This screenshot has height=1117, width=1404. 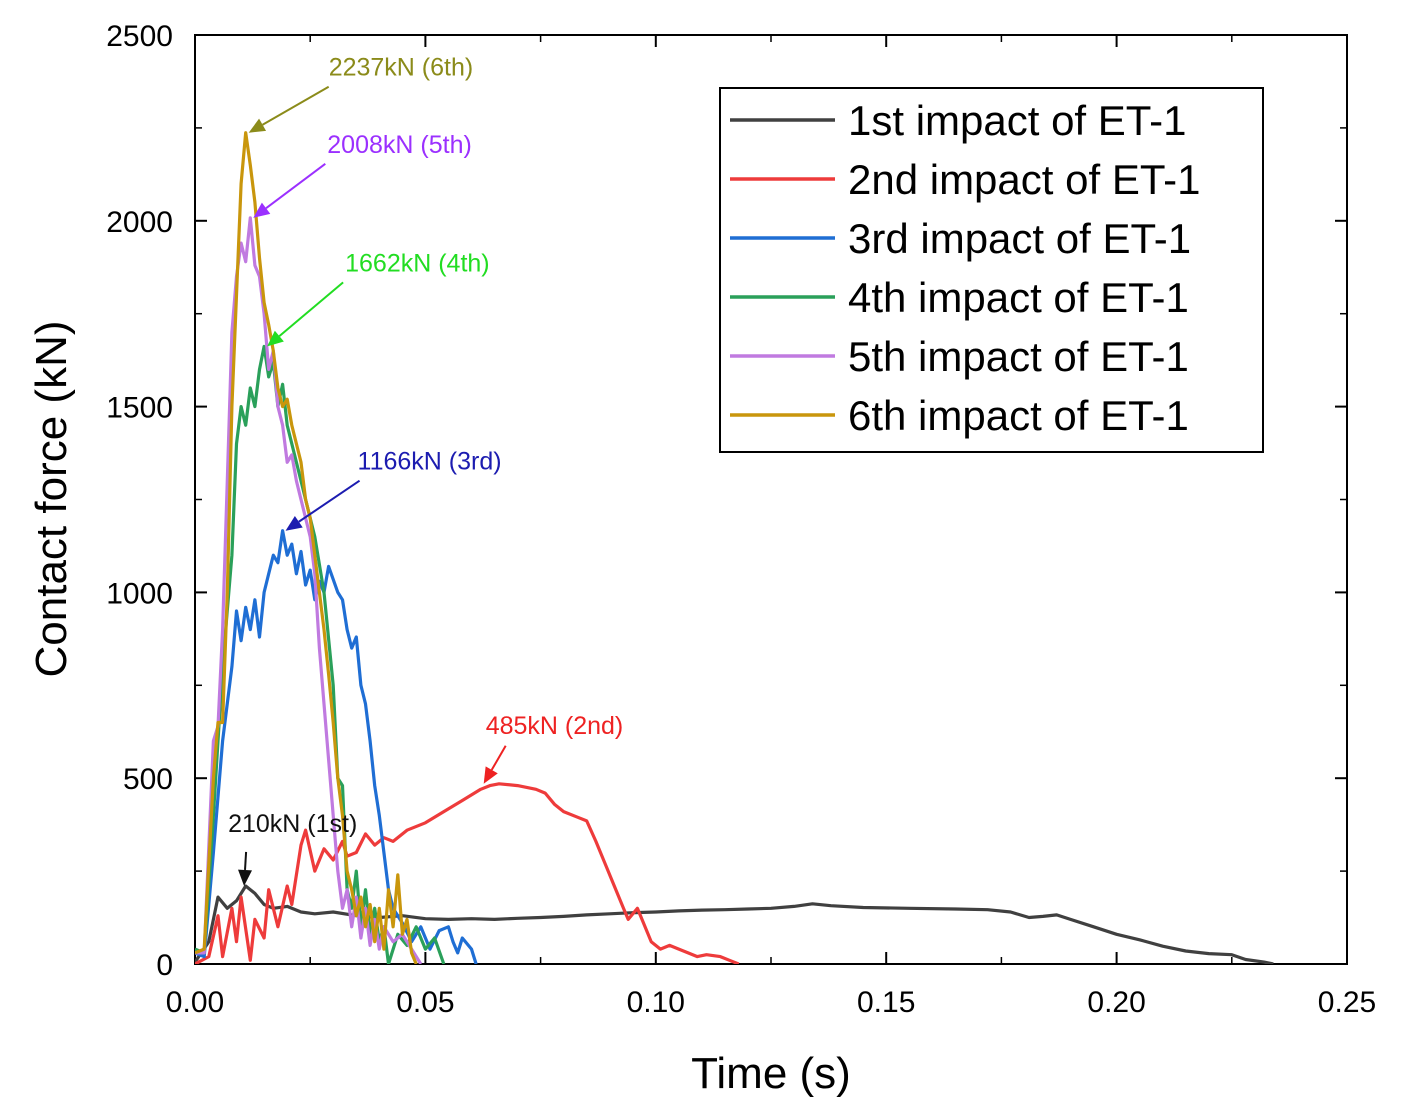 I want to click on x-tick-label: 0.20, so click(x=1116, y=1002).